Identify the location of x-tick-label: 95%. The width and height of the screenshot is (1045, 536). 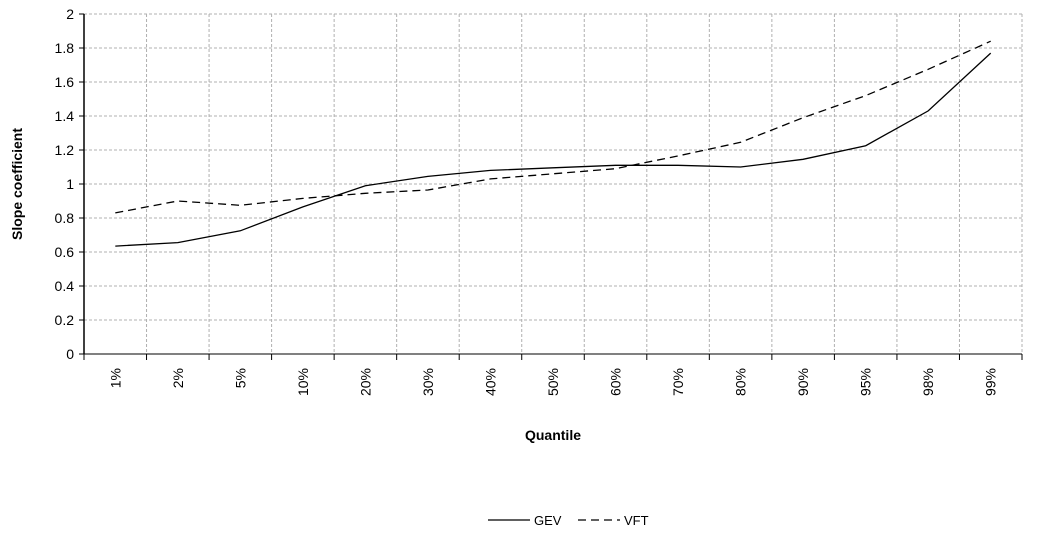
(866, 382).